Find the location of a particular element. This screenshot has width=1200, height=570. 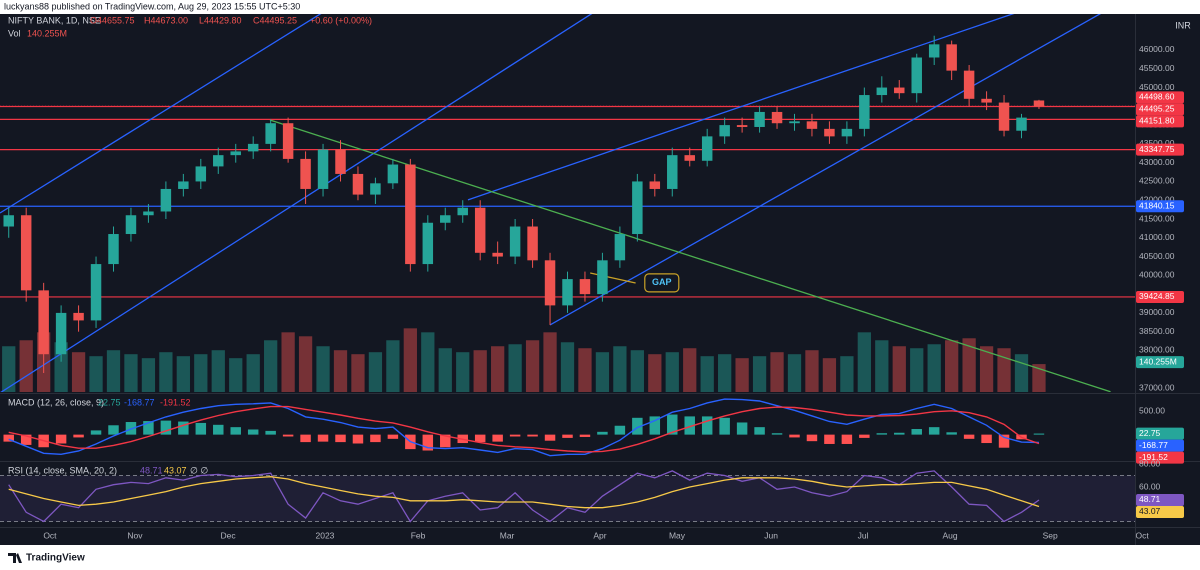

volume-label-box is located at coordinates (1160, 362).